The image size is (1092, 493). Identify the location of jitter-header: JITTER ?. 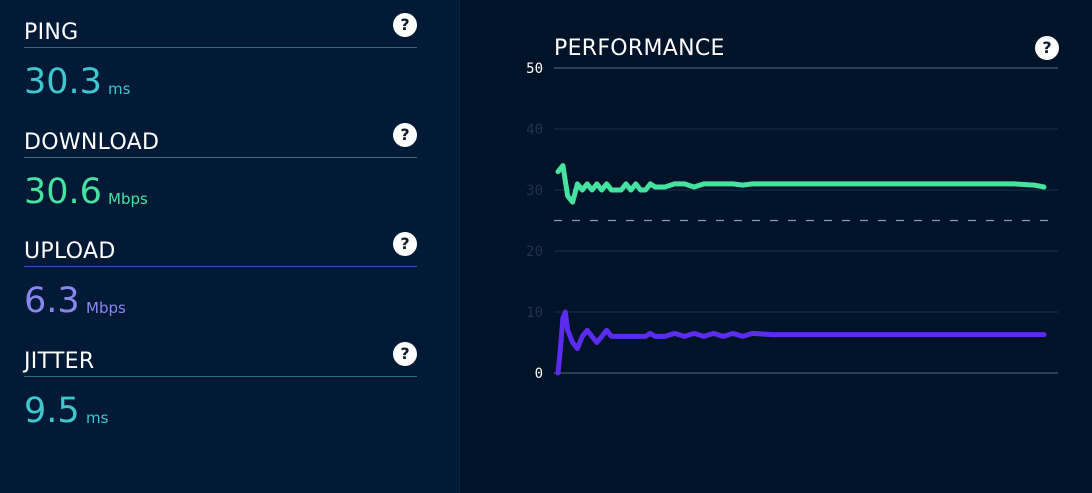
(220, 353).